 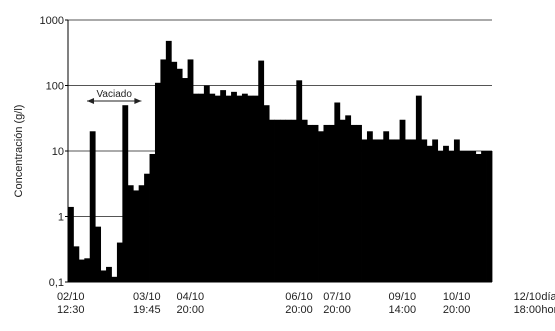 I want to click on y-axis-title: Concentración (g/l), so click(x=19, y=151).